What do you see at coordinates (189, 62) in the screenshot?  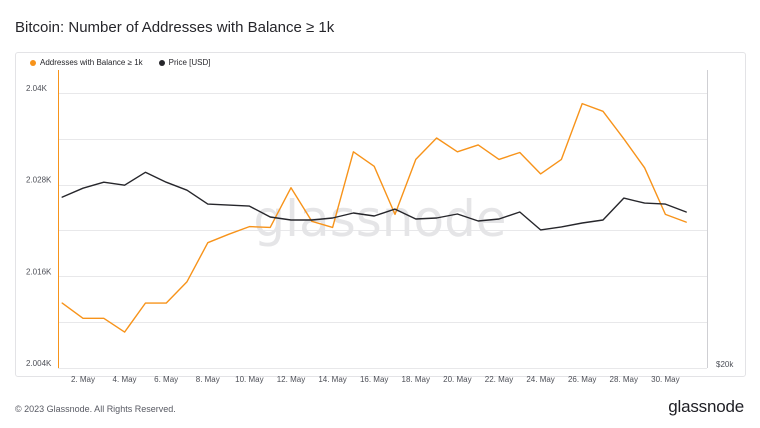 I see `legend-price-label: Price [USD]` at bounding box center [189, 62].